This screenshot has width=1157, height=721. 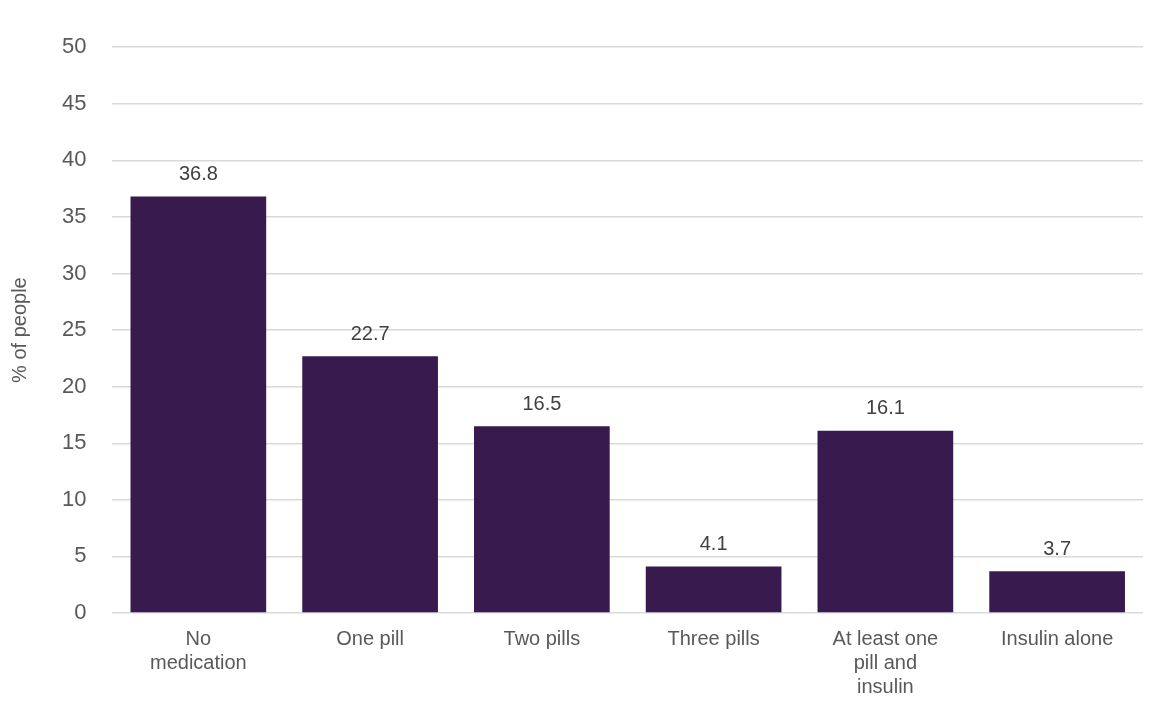 I want to click on x-tick-label: Two pills, so click(x=542, y=637).